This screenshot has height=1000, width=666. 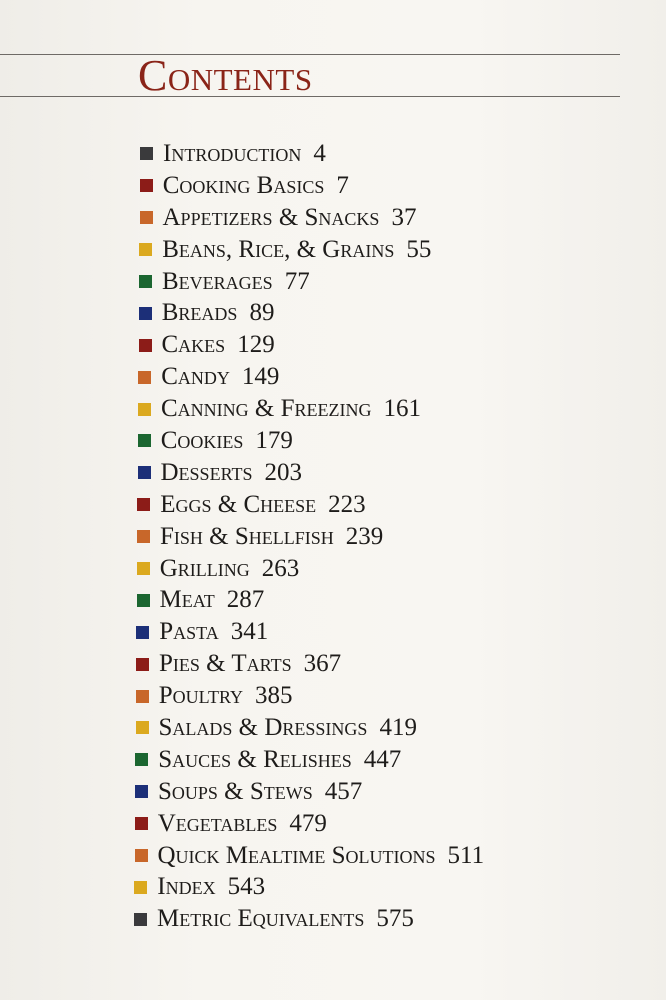 What do you see at coordinates (310, 441) in the screenshot?
I see `toc-entry: Cookies 179` at bounding box center [310, 441].